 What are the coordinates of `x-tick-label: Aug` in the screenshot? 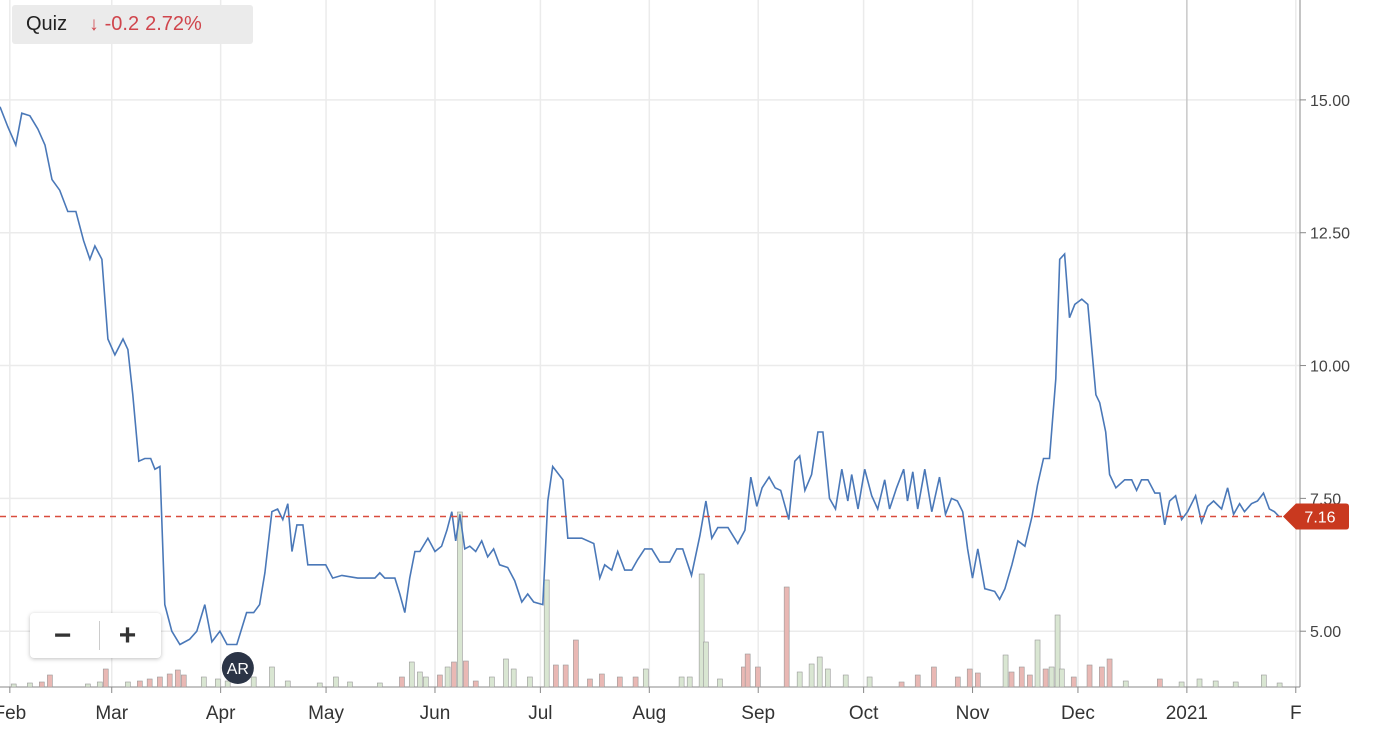 It's located at (649, 713).